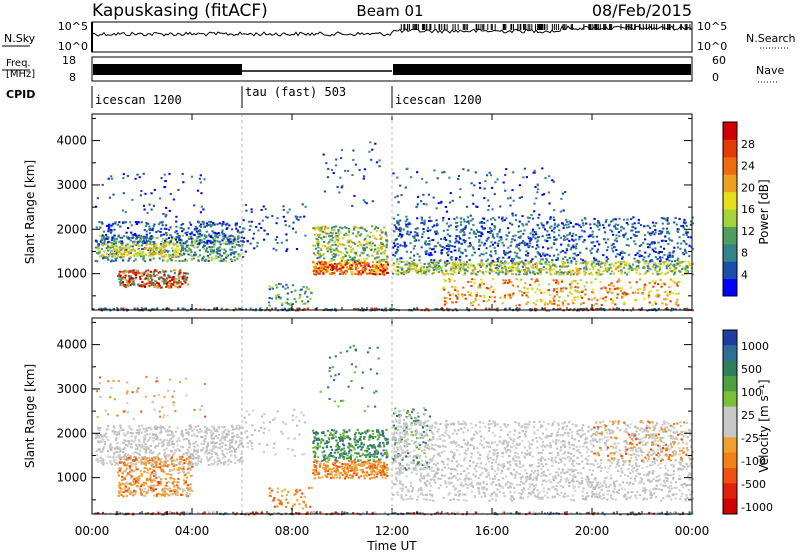 This screenshot has width=800, height=554. What do you see at coordinates (642, 10) in the screenshot?
I see `date-label: 08/Feb/2015` at bounding box center [642, 10].